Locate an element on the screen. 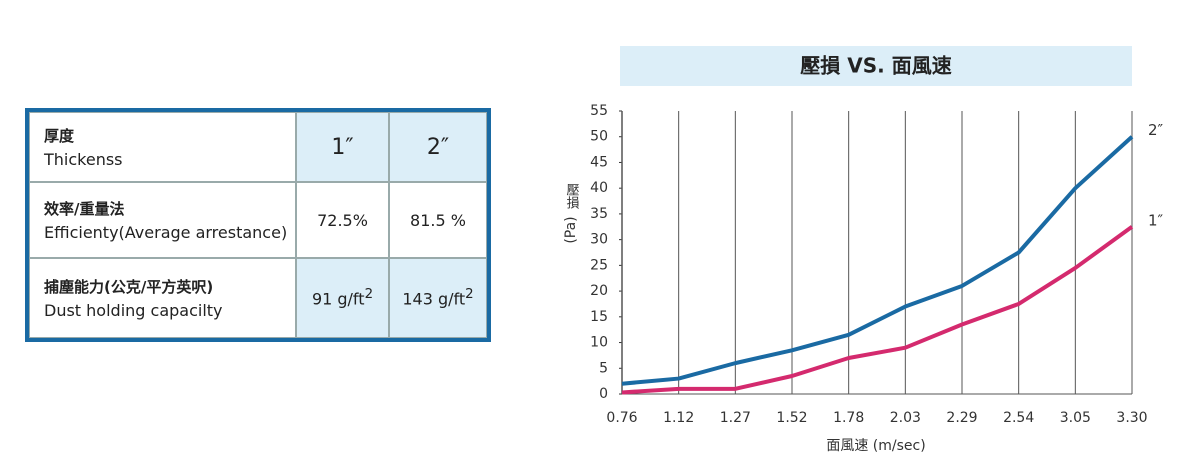 This screenshot has width=1184, height=470. en-label: Efficienty(Average arrestance) is located at coordinates (166, 232).